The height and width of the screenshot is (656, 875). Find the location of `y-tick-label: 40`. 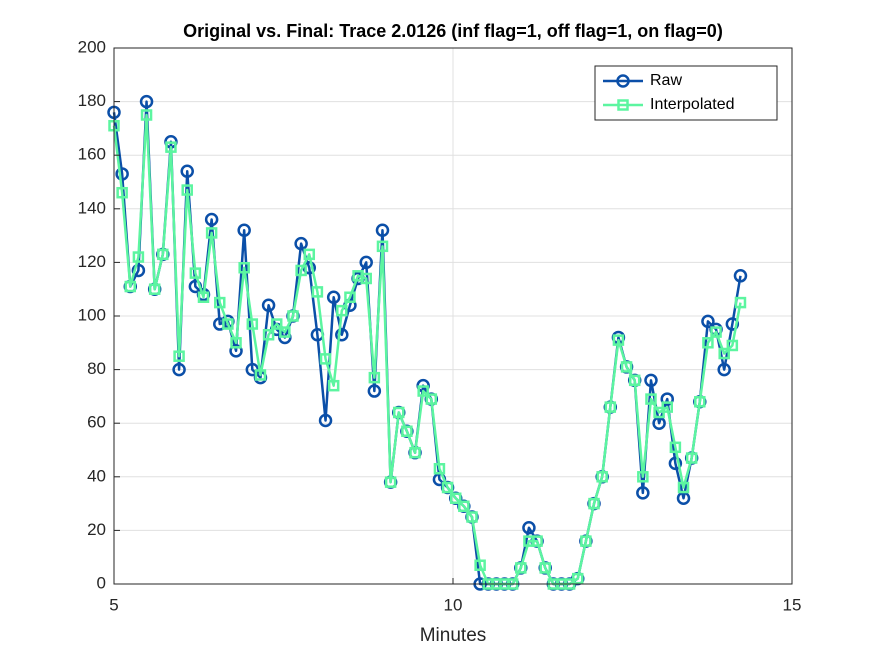

y-tick-label: 40 is located at coordinates (96, 475).